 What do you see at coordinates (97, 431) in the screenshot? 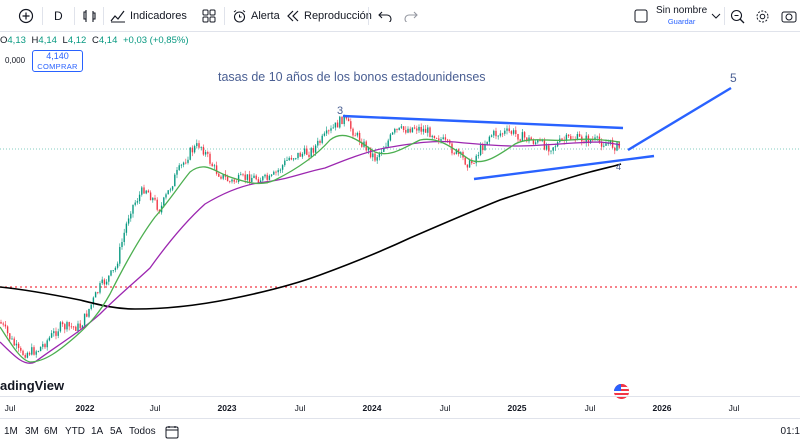
I see `range-1y: 1A` at bounding box center [97, 431].